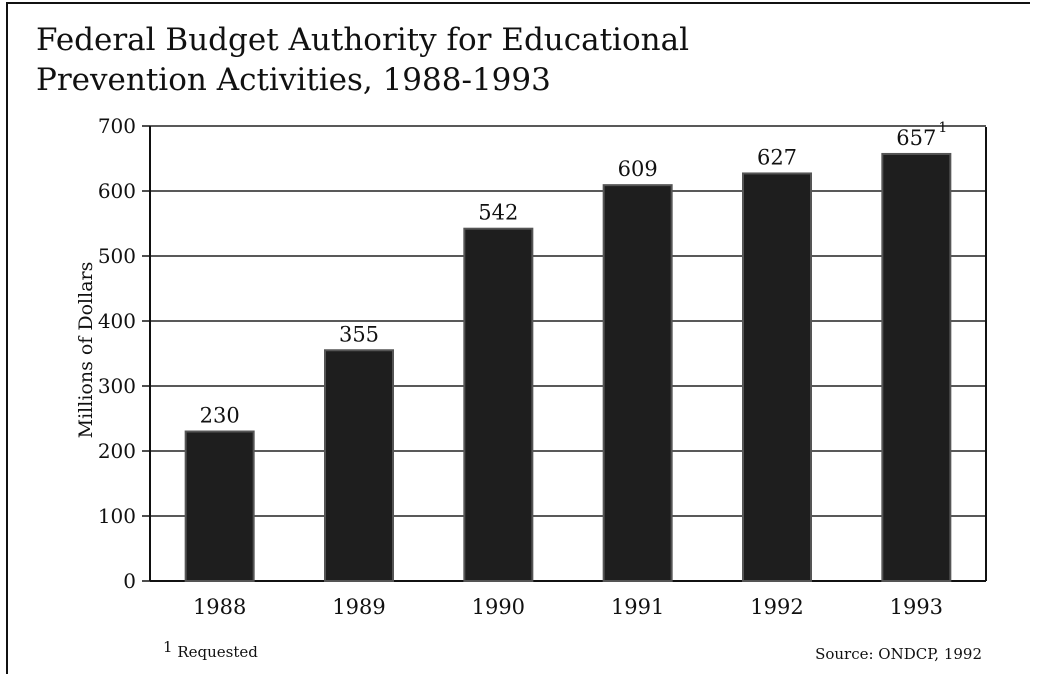  I want to click on x-tick-label: 1992, so click(776, 607).